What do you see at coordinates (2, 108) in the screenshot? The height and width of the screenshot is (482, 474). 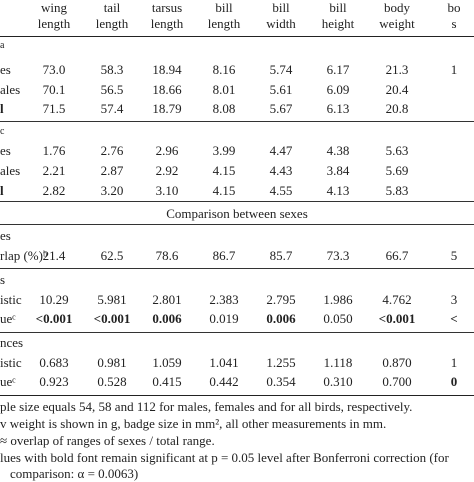 I see `row-label: l` at bounding box center [2, 108].